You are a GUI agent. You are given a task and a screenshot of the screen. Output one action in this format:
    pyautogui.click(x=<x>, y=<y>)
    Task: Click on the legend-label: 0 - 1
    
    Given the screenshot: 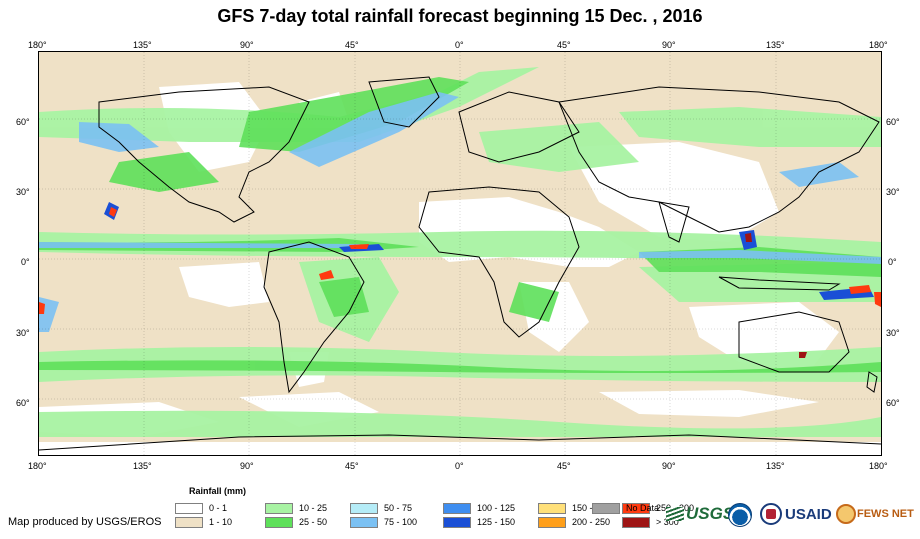 What is the action you would take?
    pyautogui.click(x=218, y=508)
    